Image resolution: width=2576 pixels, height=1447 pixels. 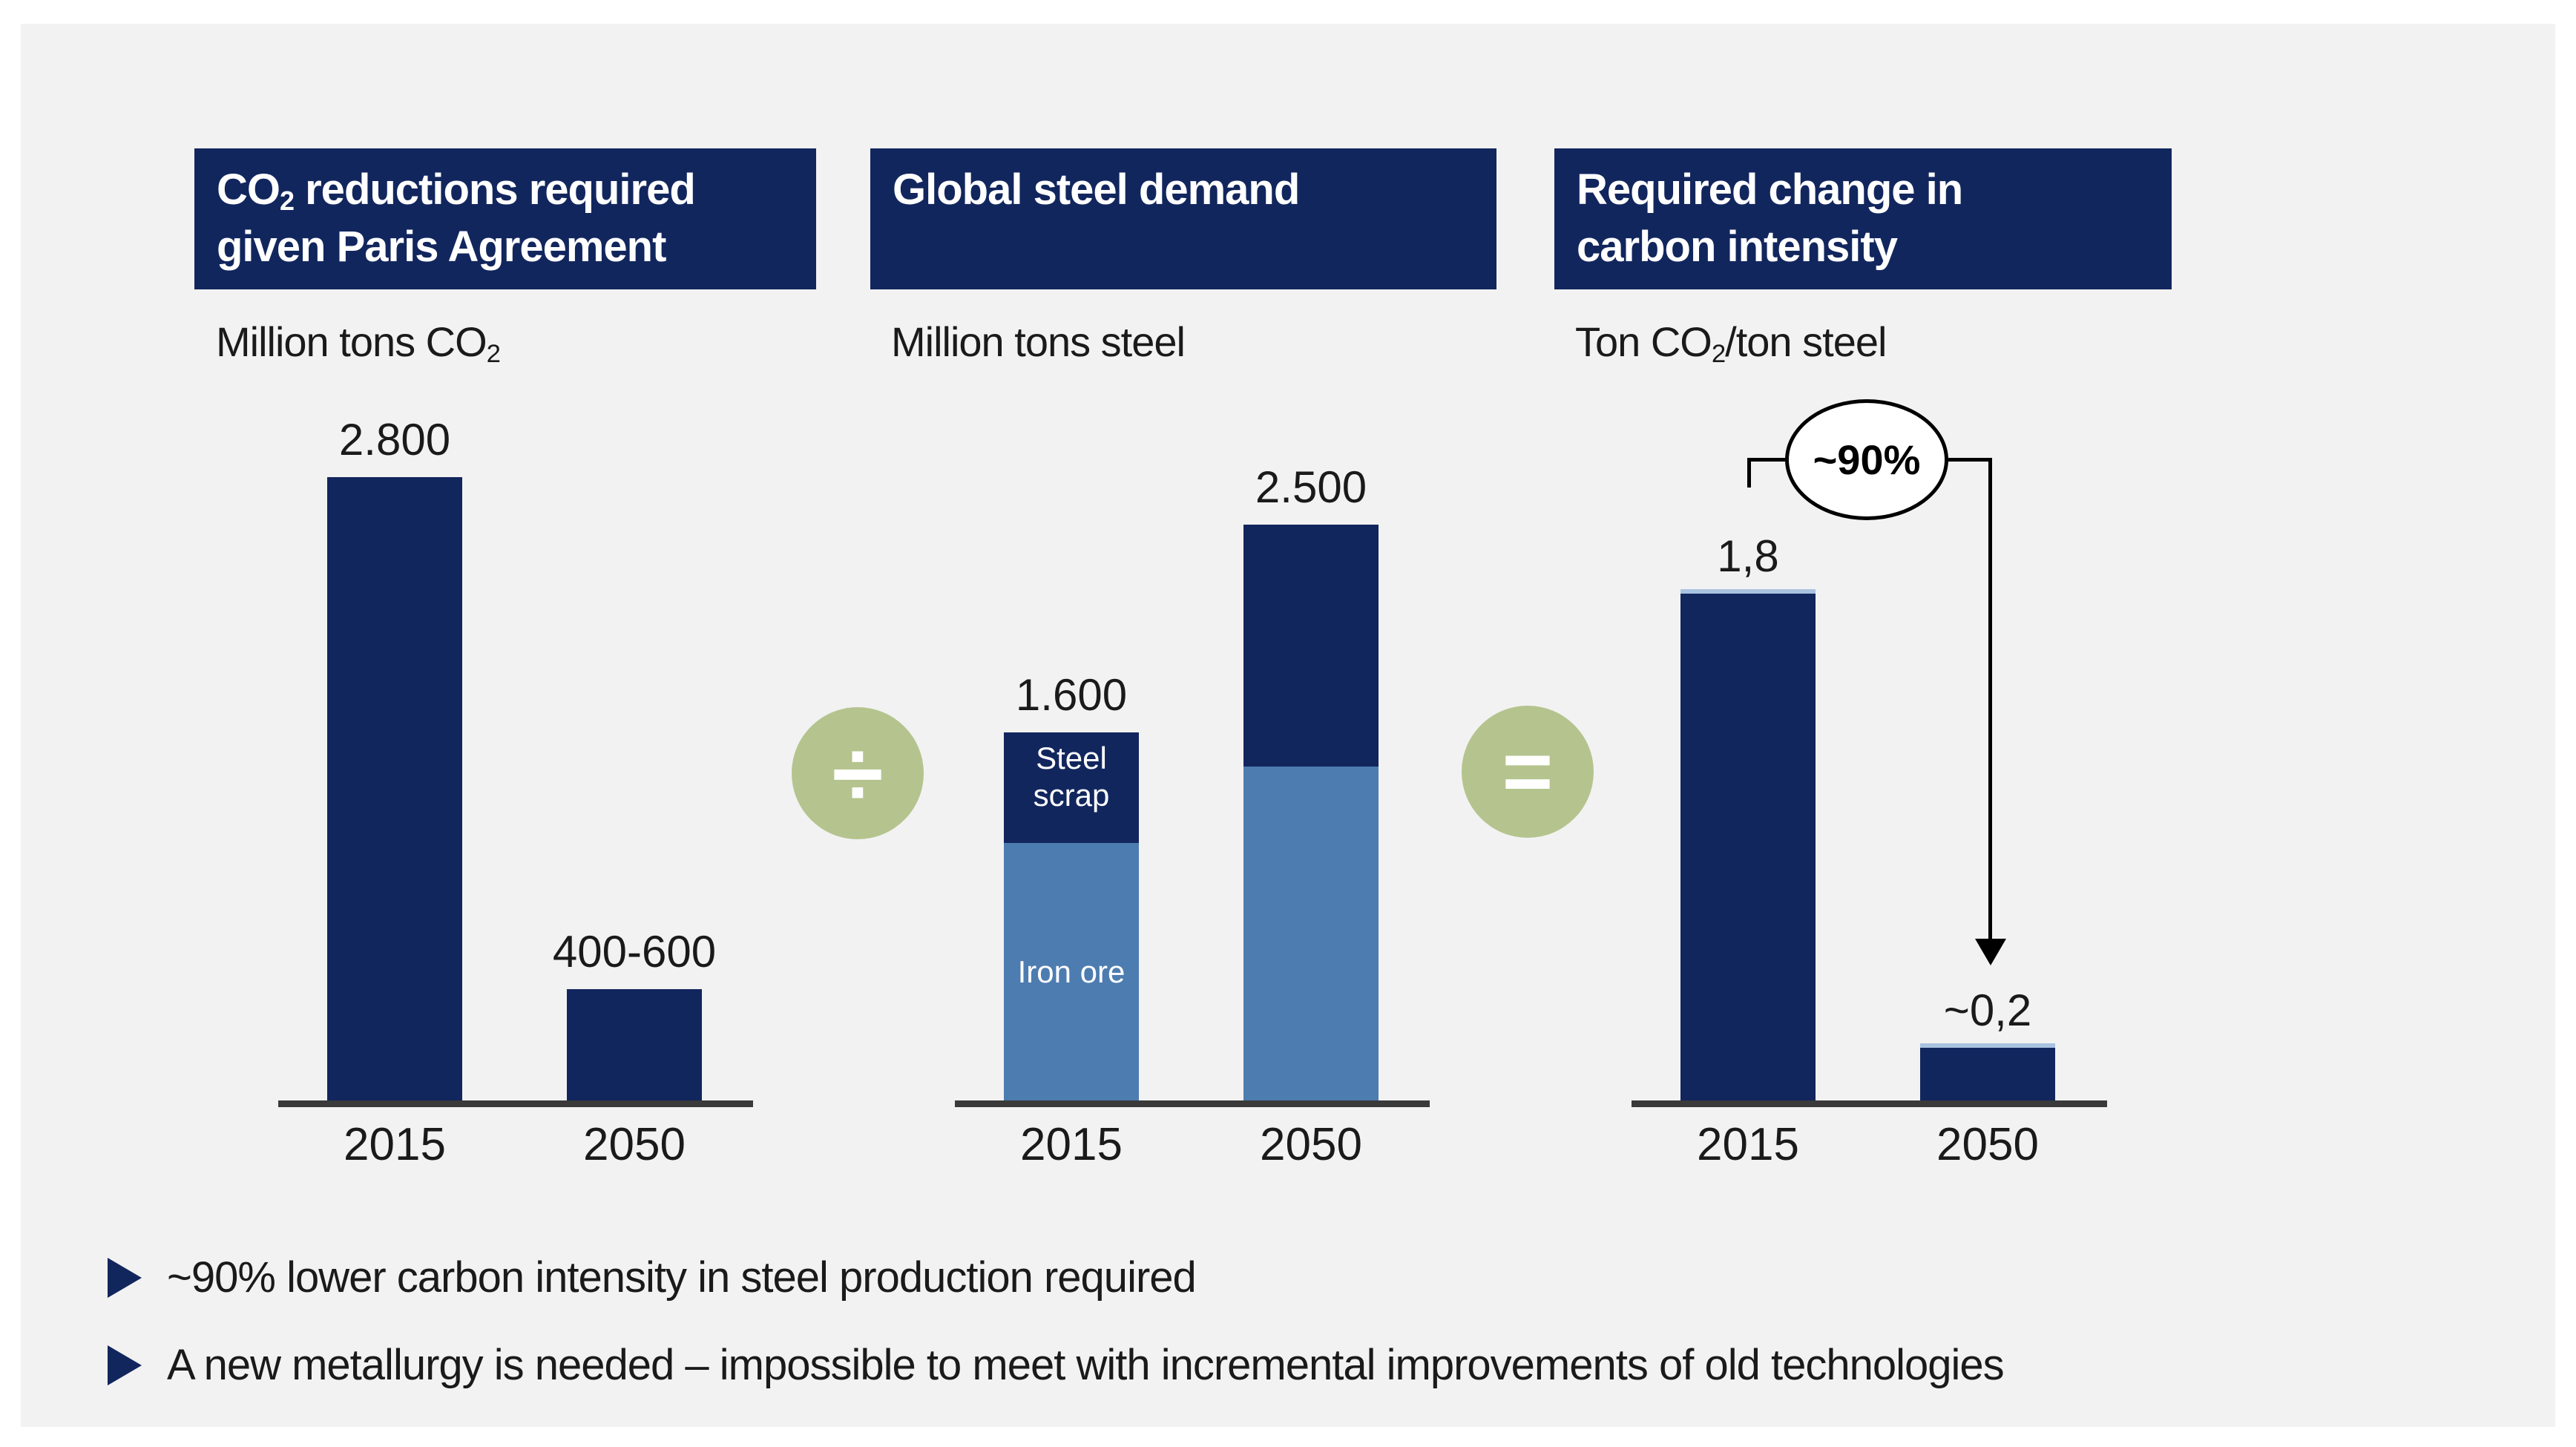 What do you see at coordinates (1987, 1042) in the screenshot?
I see `bar-2050-intensity: ~0,2` at bounding box center [1987, 1042].